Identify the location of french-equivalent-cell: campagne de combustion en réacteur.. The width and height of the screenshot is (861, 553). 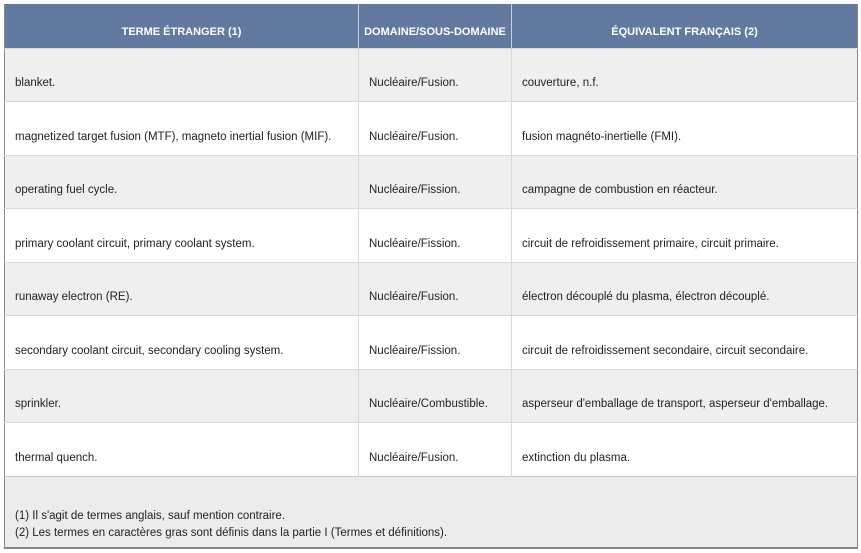
(684, 181).